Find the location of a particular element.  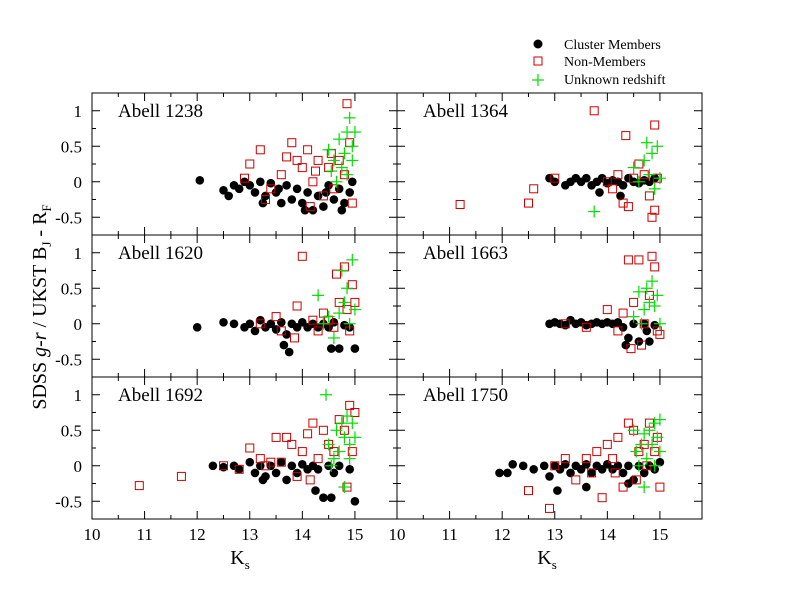

y-tick-label: -0.5 is located at coordinates (68, 501).